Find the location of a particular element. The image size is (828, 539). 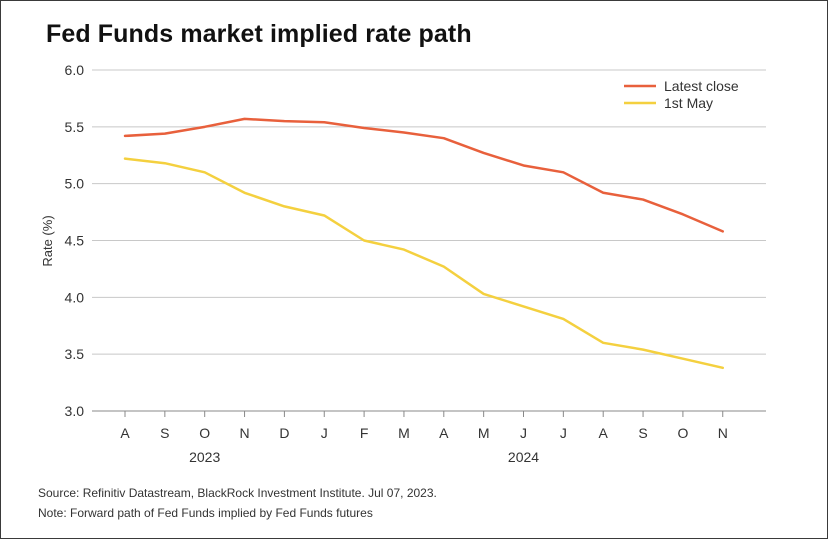

y-axis-label: Rate (%) is located at coordinates (47, 240).